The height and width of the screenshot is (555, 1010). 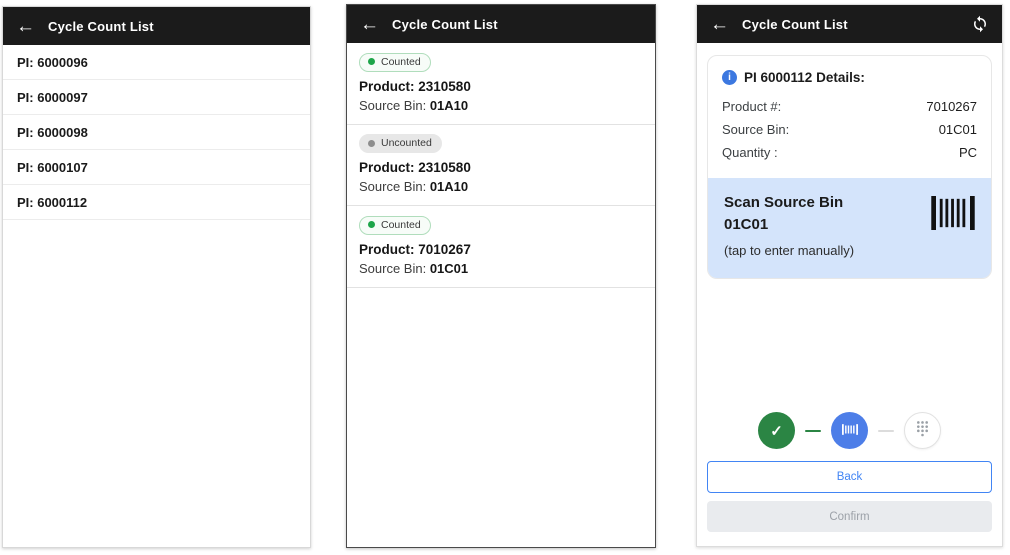 What do you see at coordinates (414, 268) in the screenshot?
I see `source-bin-line: Source Bin: 01C01` at bounding box center [414, 268].